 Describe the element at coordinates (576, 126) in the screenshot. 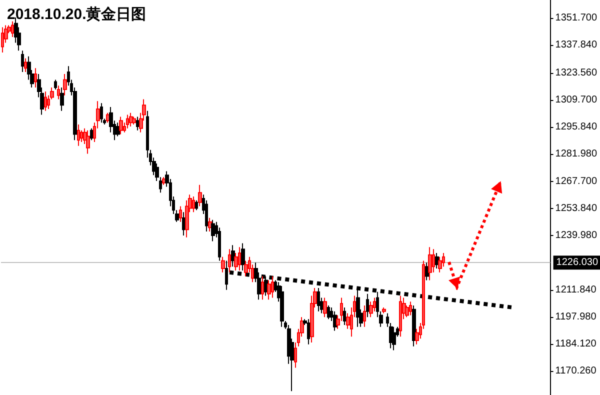

I see `y-tick-label: 1295.840` at that location.